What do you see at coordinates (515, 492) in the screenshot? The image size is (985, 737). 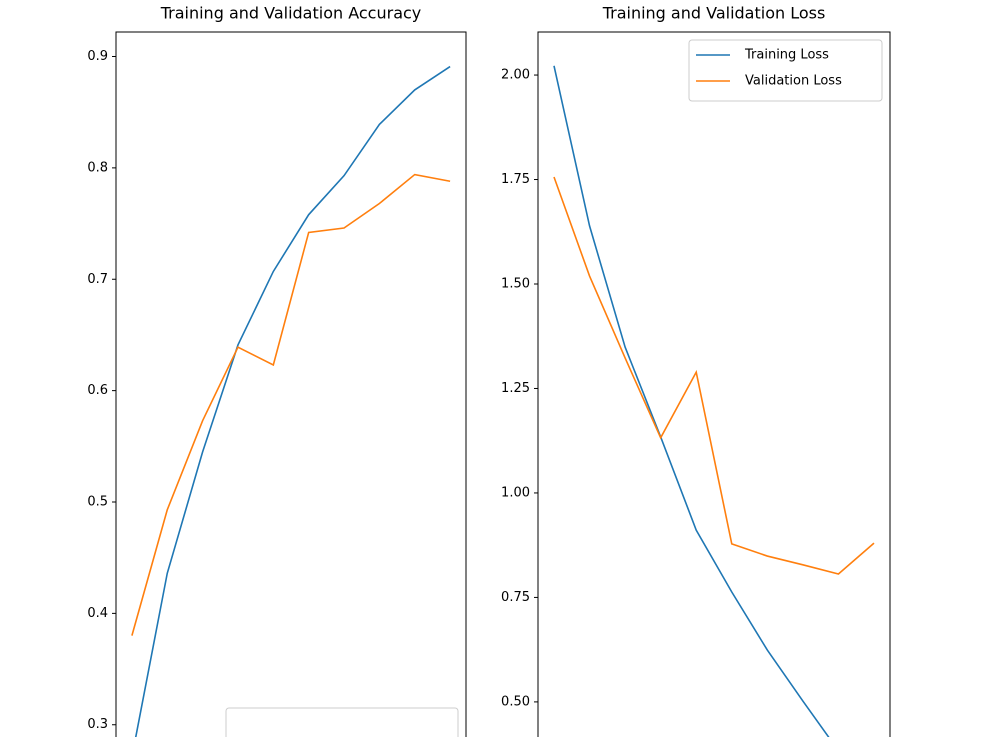 I see `y-tick-label: 1.00` at bounding box center [515, 492].